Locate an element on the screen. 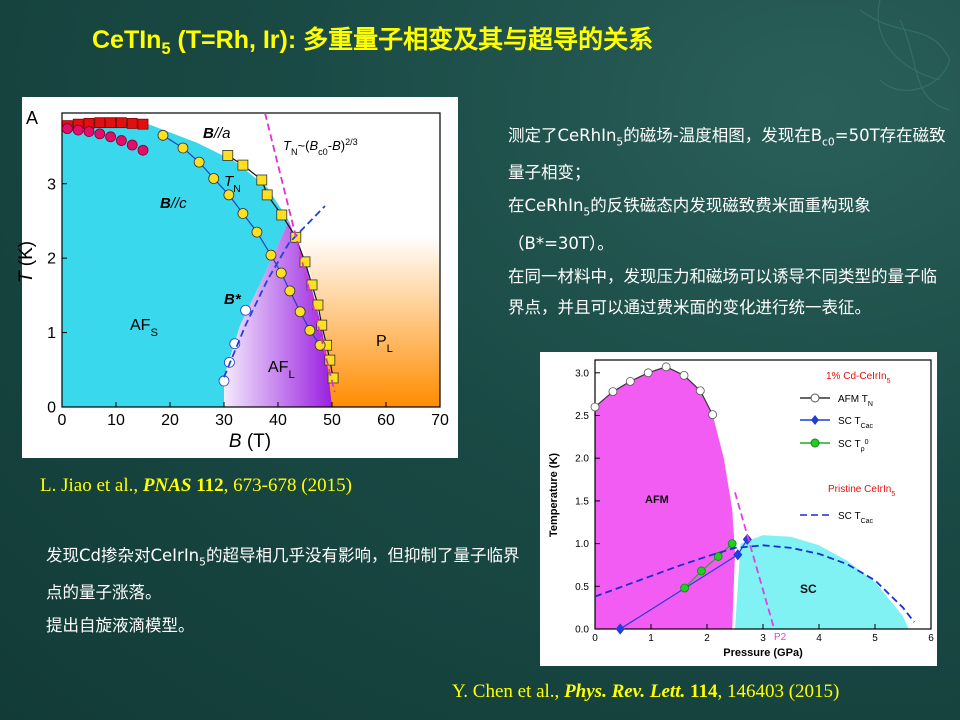 Image resolution: width=960 pixels, height=720 pixels. text-run: (T=Rh, Ir): 多重量子相变及其与超导的关系 is located at coordinates (412, 40).